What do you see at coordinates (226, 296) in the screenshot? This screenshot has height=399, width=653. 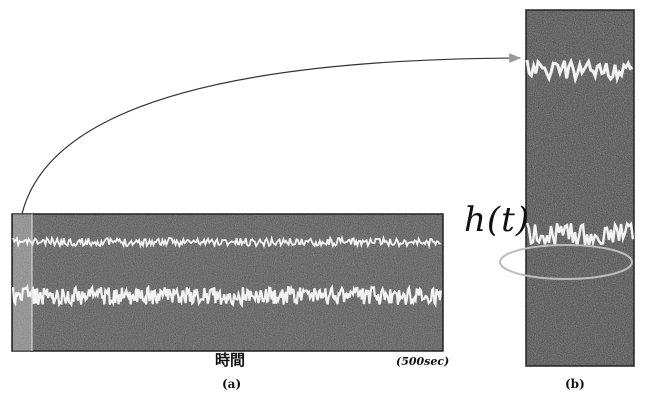 I see `panel-a-lower-trace` at bounding box center [226, 296].